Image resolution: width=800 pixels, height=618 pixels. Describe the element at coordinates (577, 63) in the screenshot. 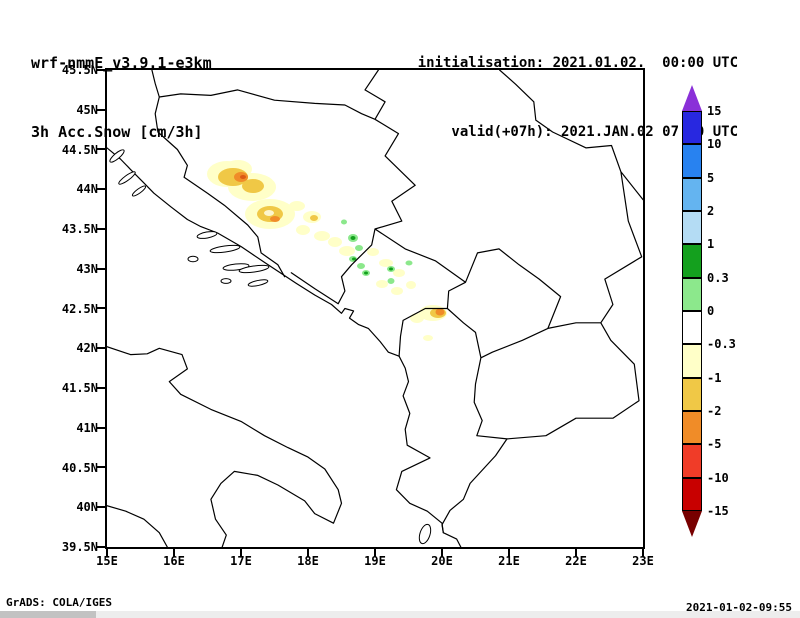

I see `init-time-label: initialisation: 2021.01.02. 00:00 UTC` at that location.